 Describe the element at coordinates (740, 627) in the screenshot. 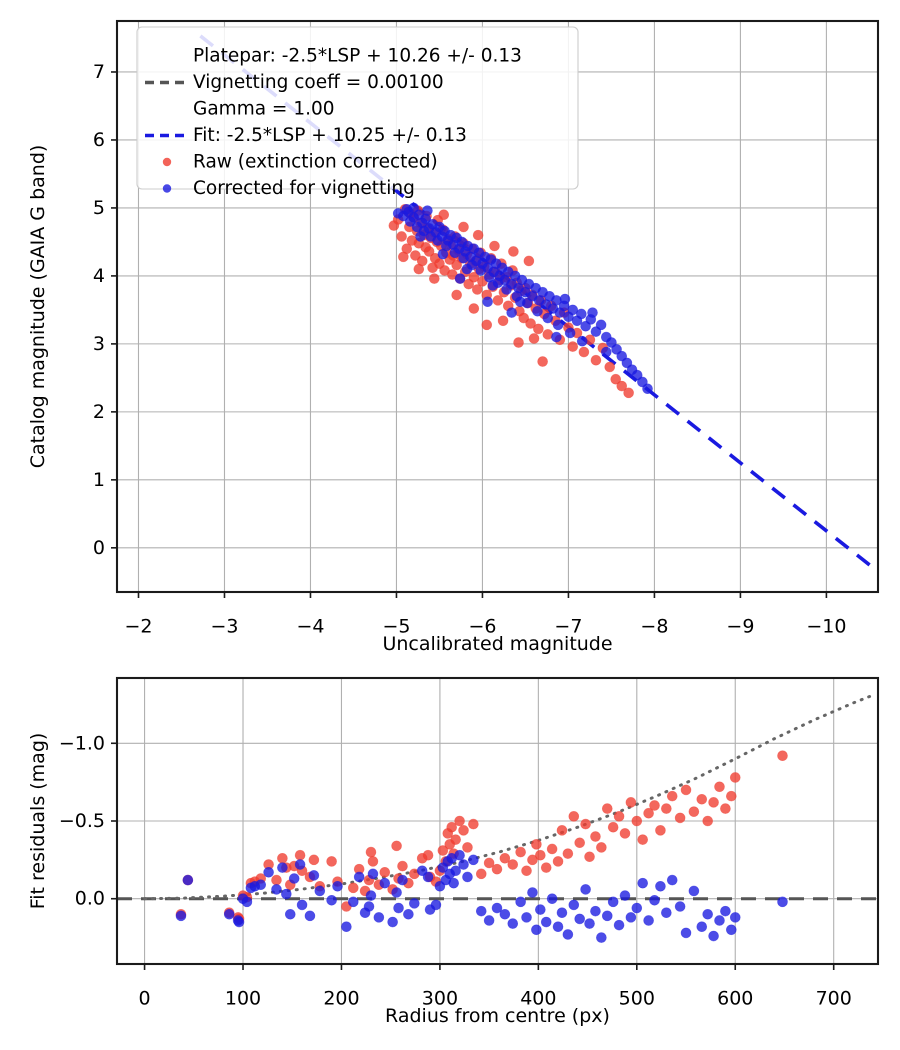

I see `x-tick-label: −9` at that location.